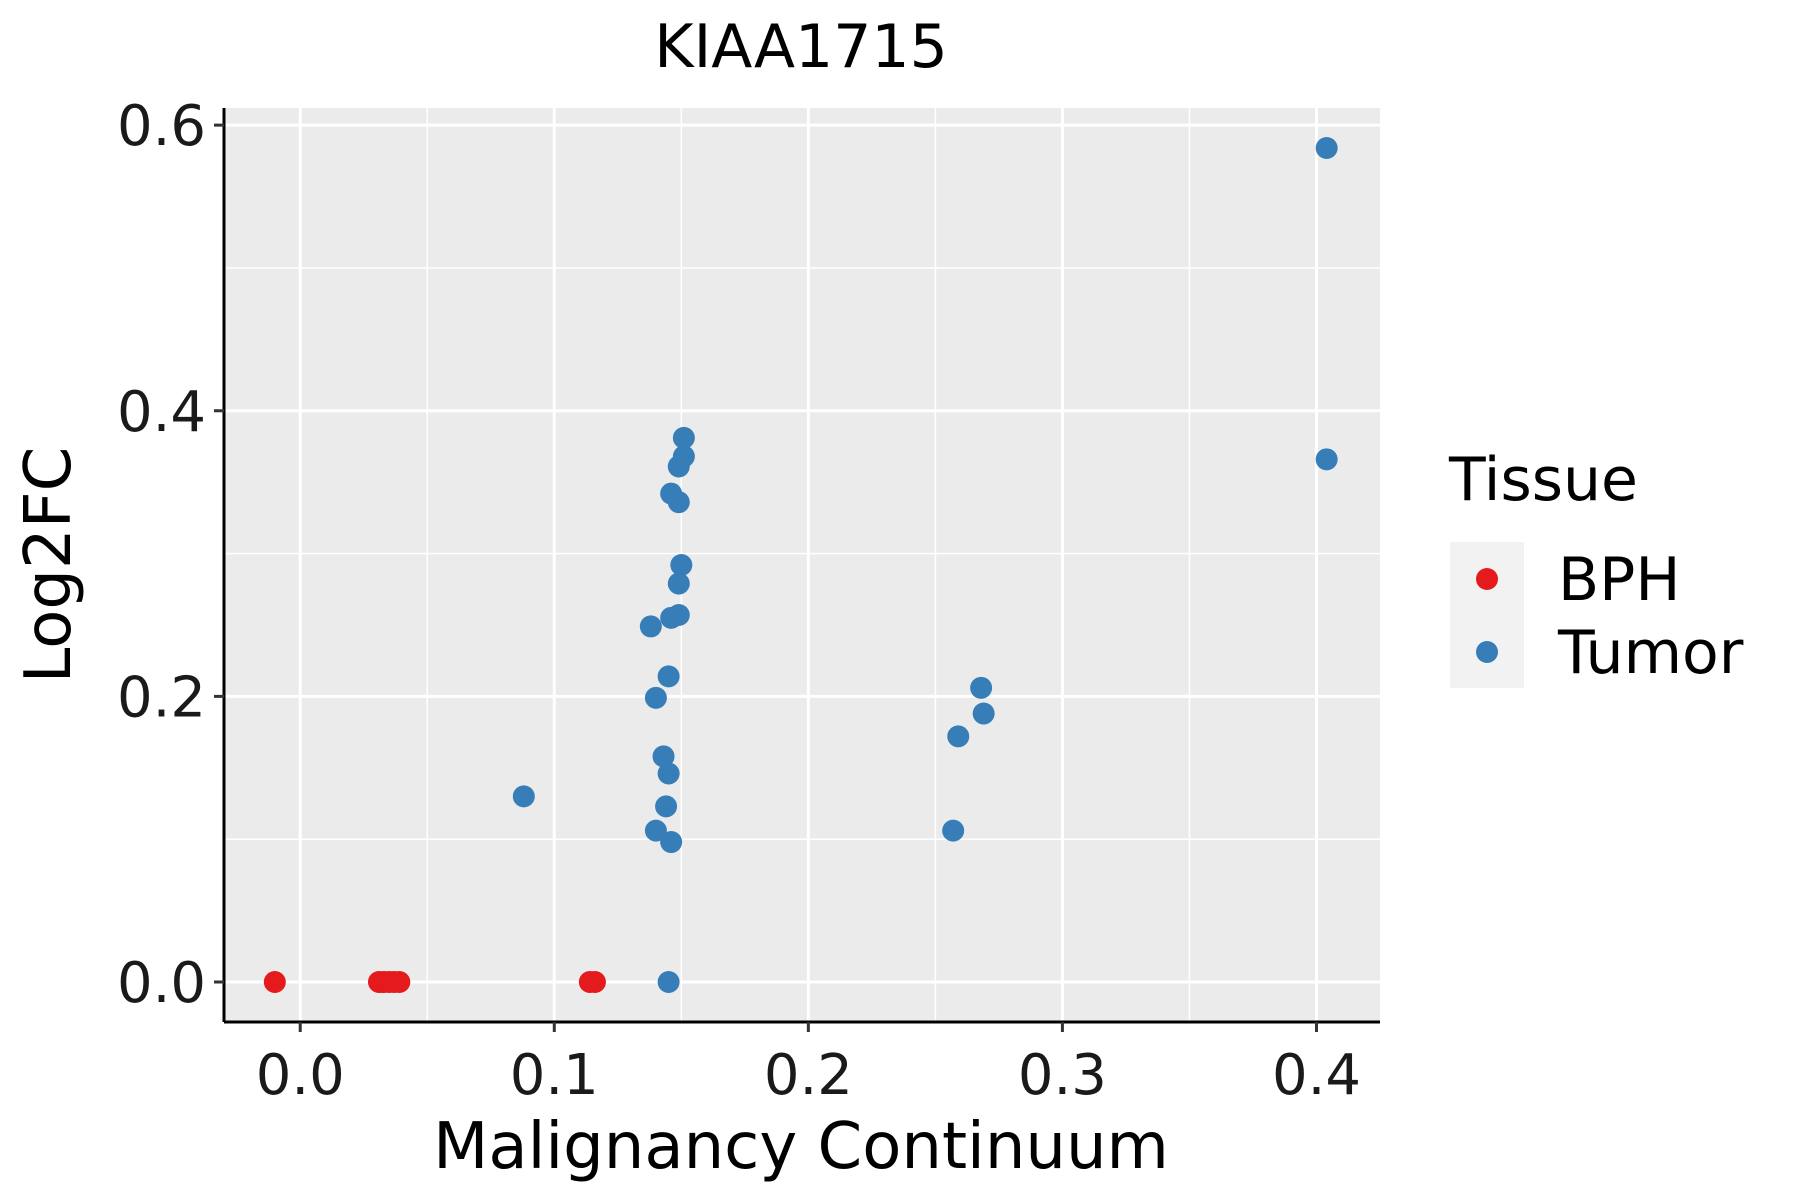 The width and height of the screenshot is (1800, 1200). Describe the element at coordinates (49, 565) in the screenshot. I see `y-axis-title: Log2FC` at that location.